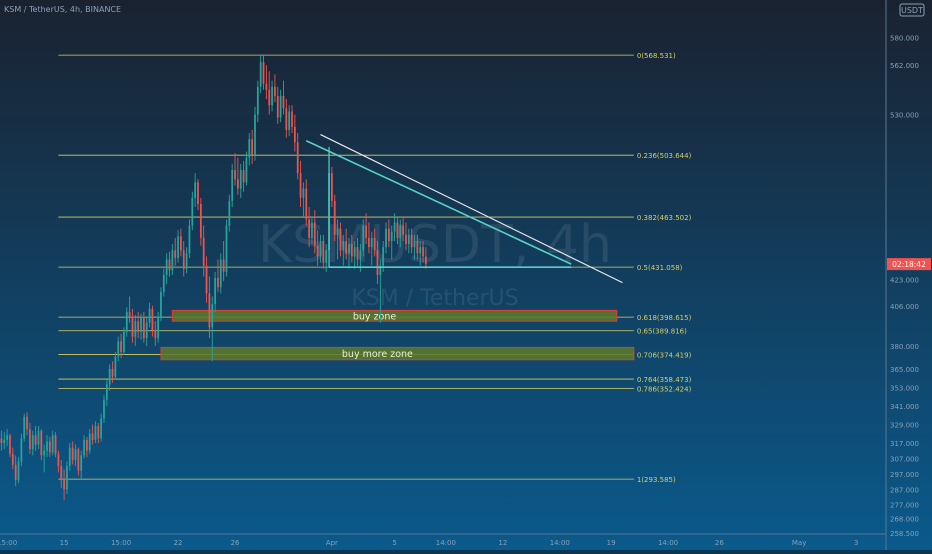  What do you see at coordinates (434, 298) in the screenshot?
I see `watermark-pair: KSM / TetherUS` at bounding box center [434, 298].